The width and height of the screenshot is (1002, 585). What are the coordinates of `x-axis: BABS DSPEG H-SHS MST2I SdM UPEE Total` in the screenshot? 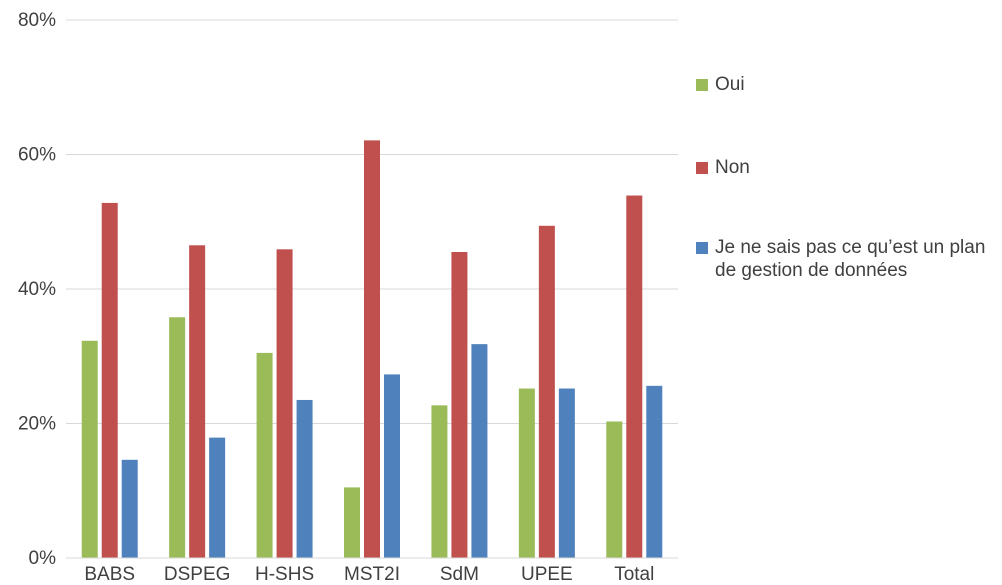 It's located at (372, 571).